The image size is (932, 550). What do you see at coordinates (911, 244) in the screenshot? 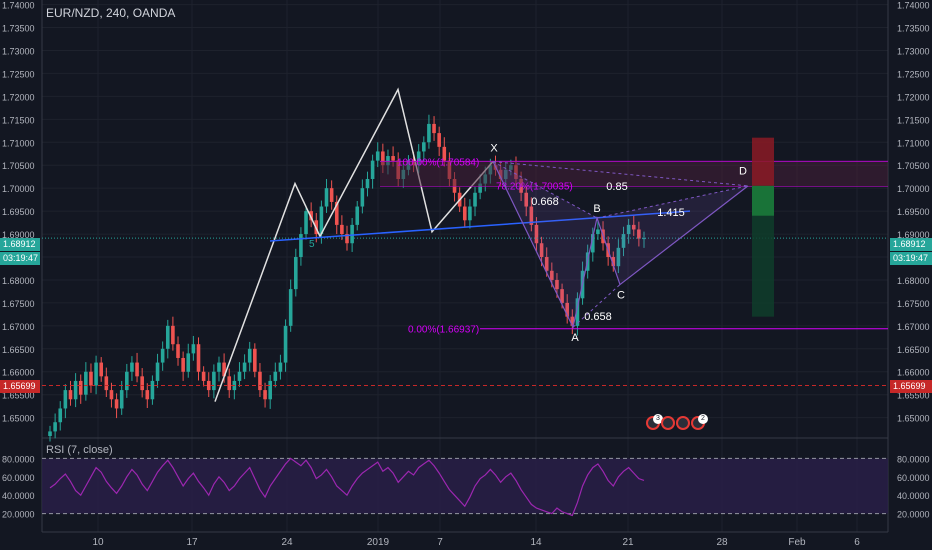
I see `last-price-tag-right: 1.68912` at bounding box center [911, 244].